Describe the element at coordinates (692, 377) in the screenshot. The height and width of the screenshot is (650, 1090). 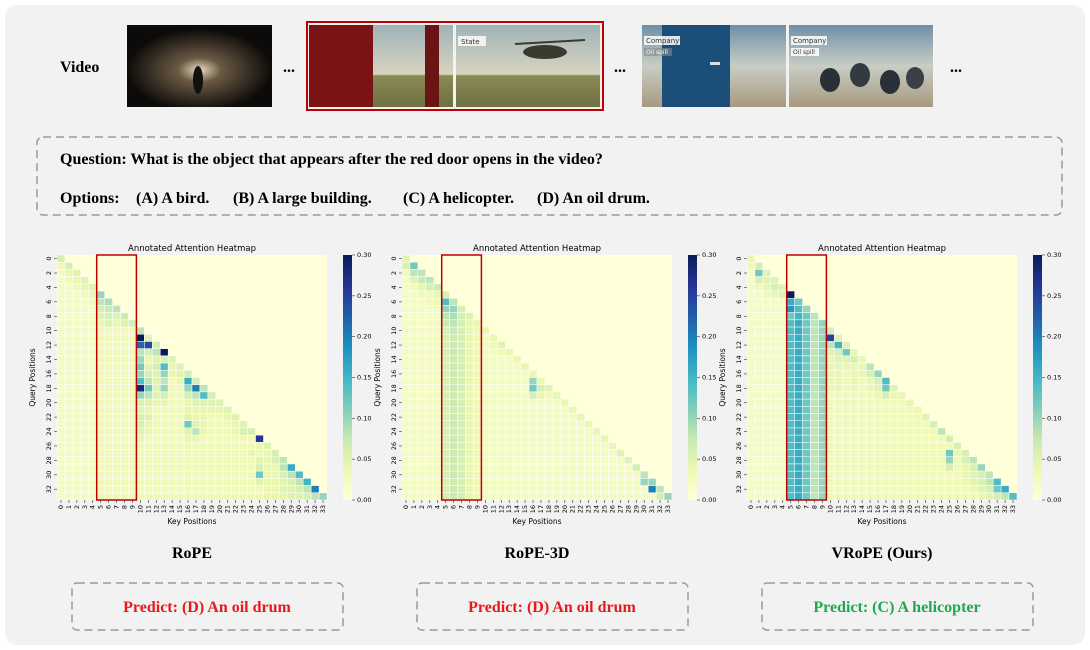
I see `colorbar` at that location.